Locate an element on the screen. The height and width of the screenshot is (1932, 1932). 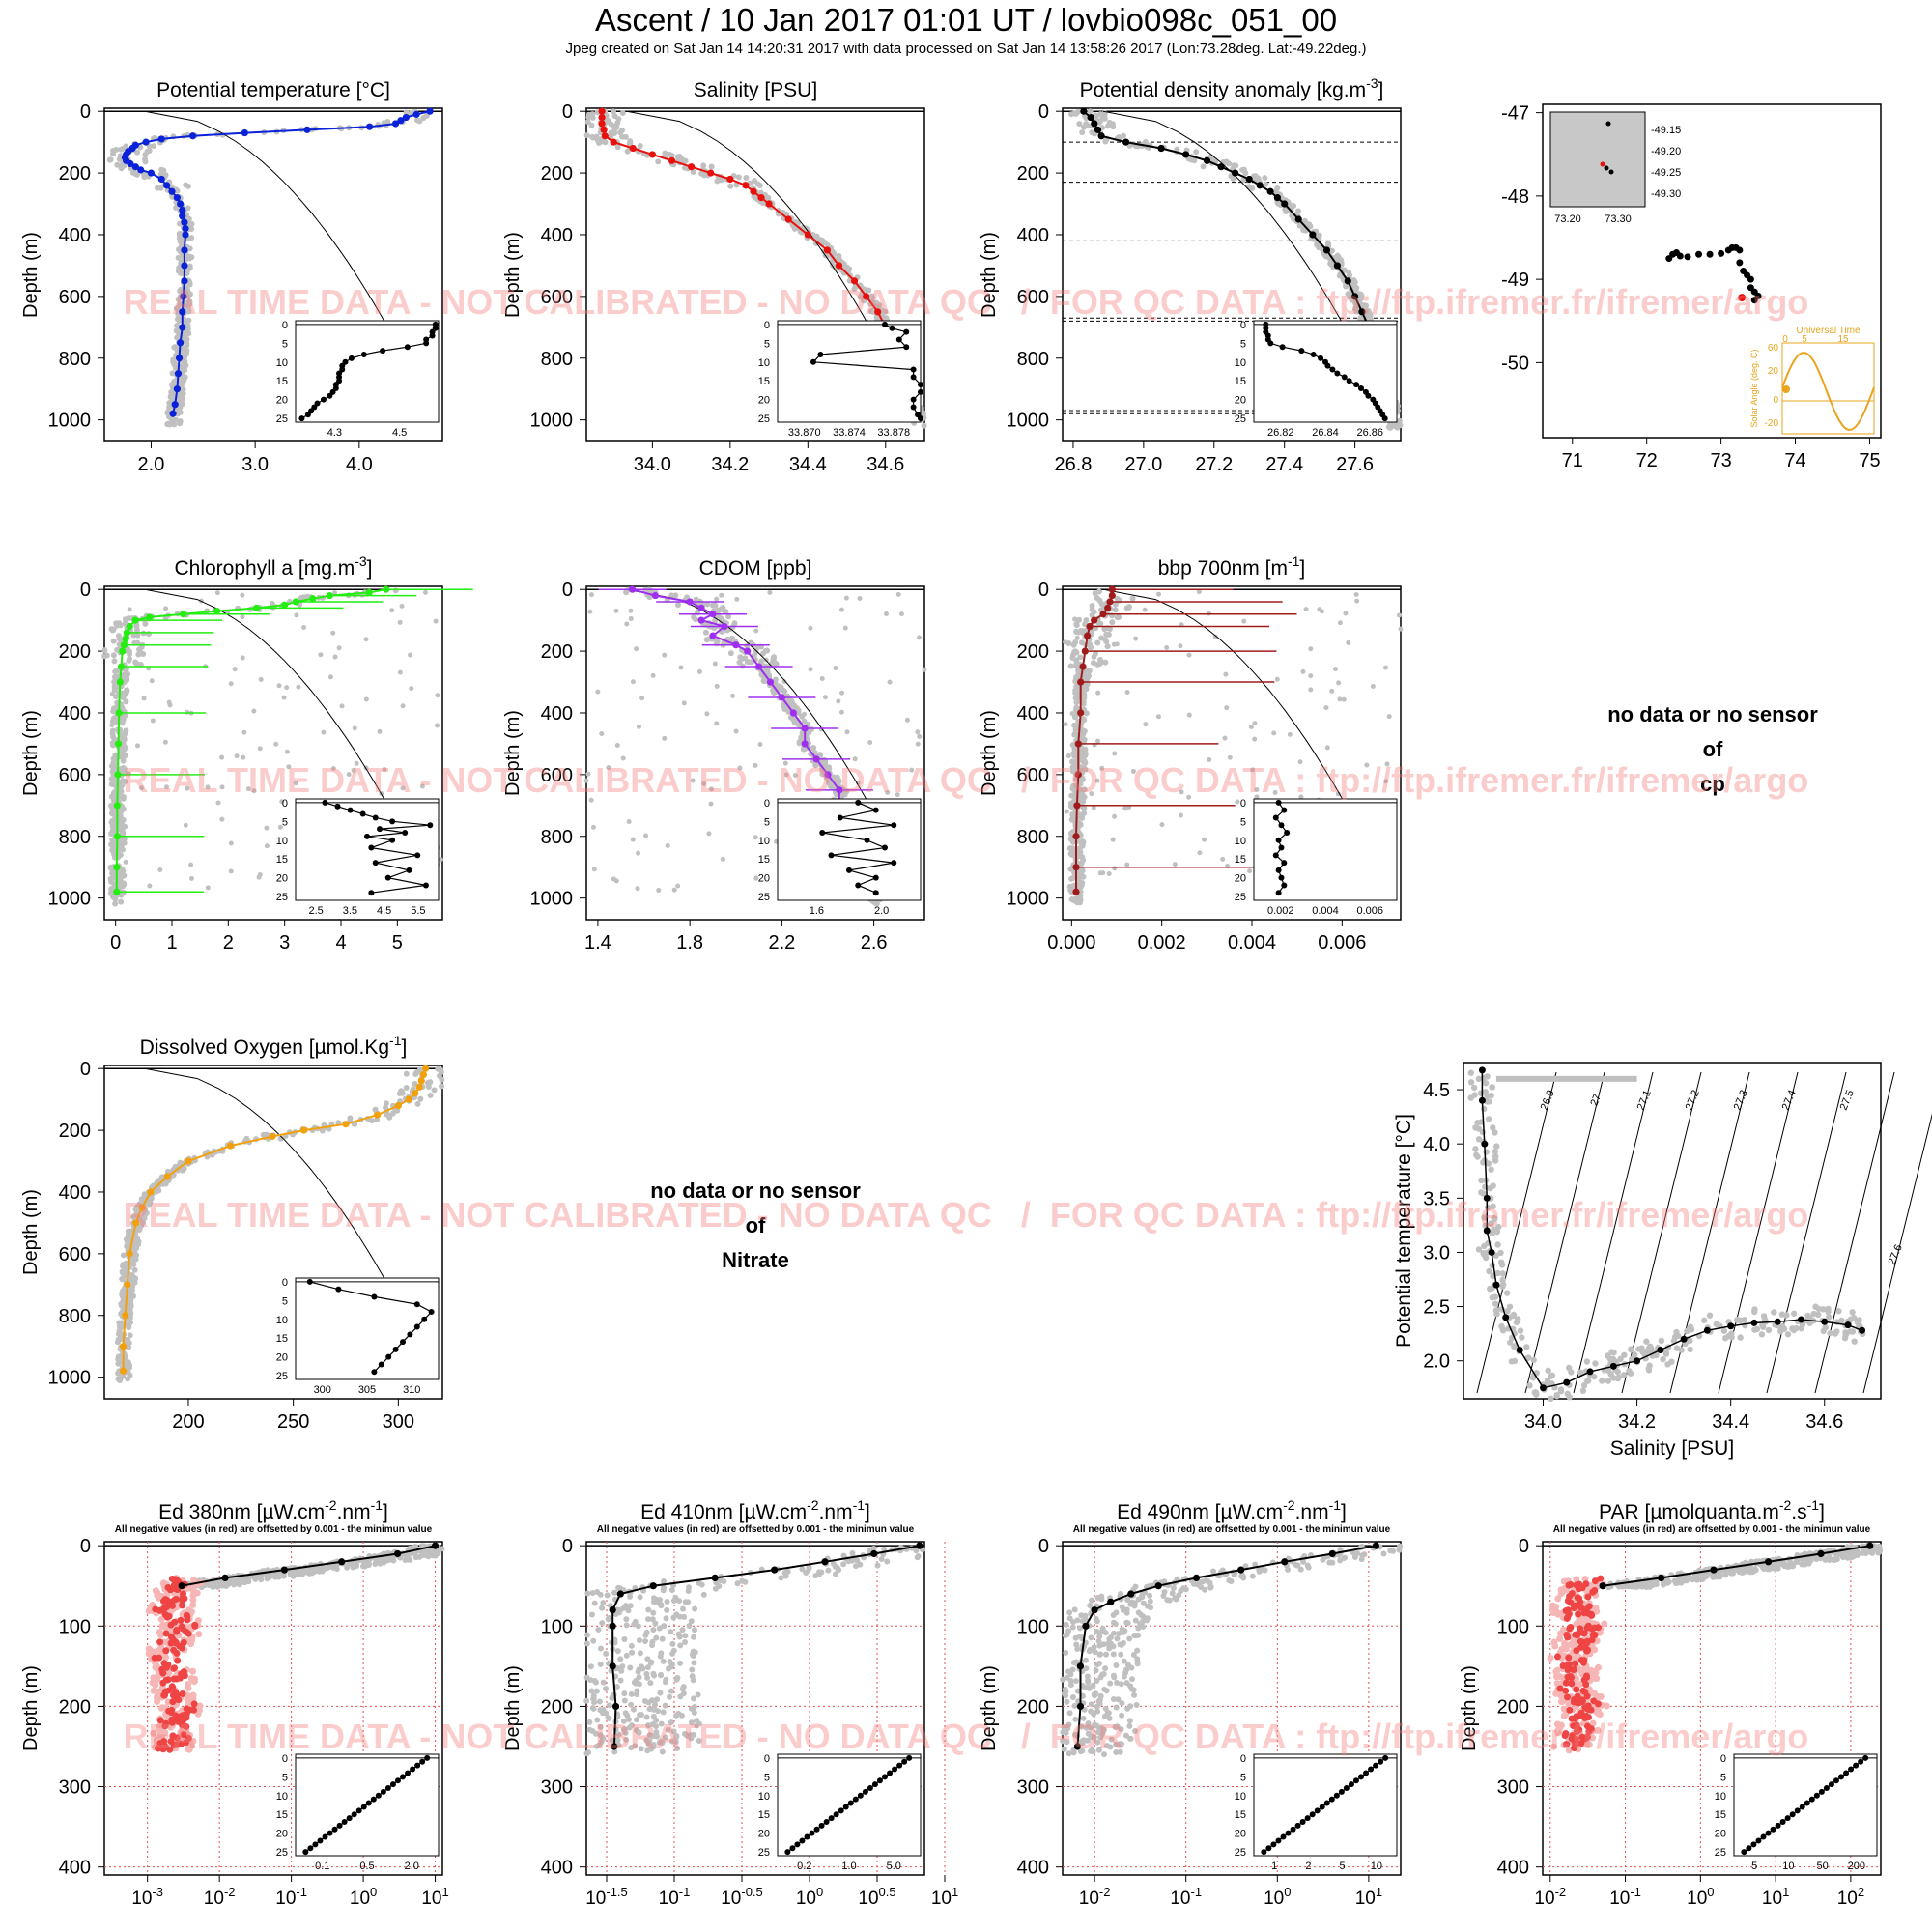
inset-y-tick-label: 0 is located at coordinates (767, 804).